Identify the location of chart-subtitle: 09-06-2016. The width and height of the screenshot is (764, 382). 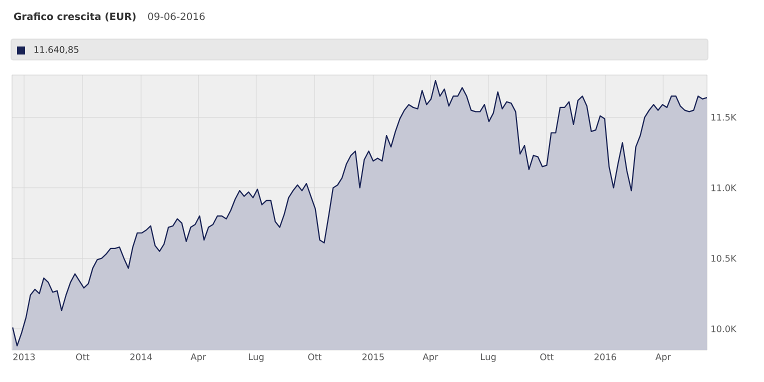
(176, 16).